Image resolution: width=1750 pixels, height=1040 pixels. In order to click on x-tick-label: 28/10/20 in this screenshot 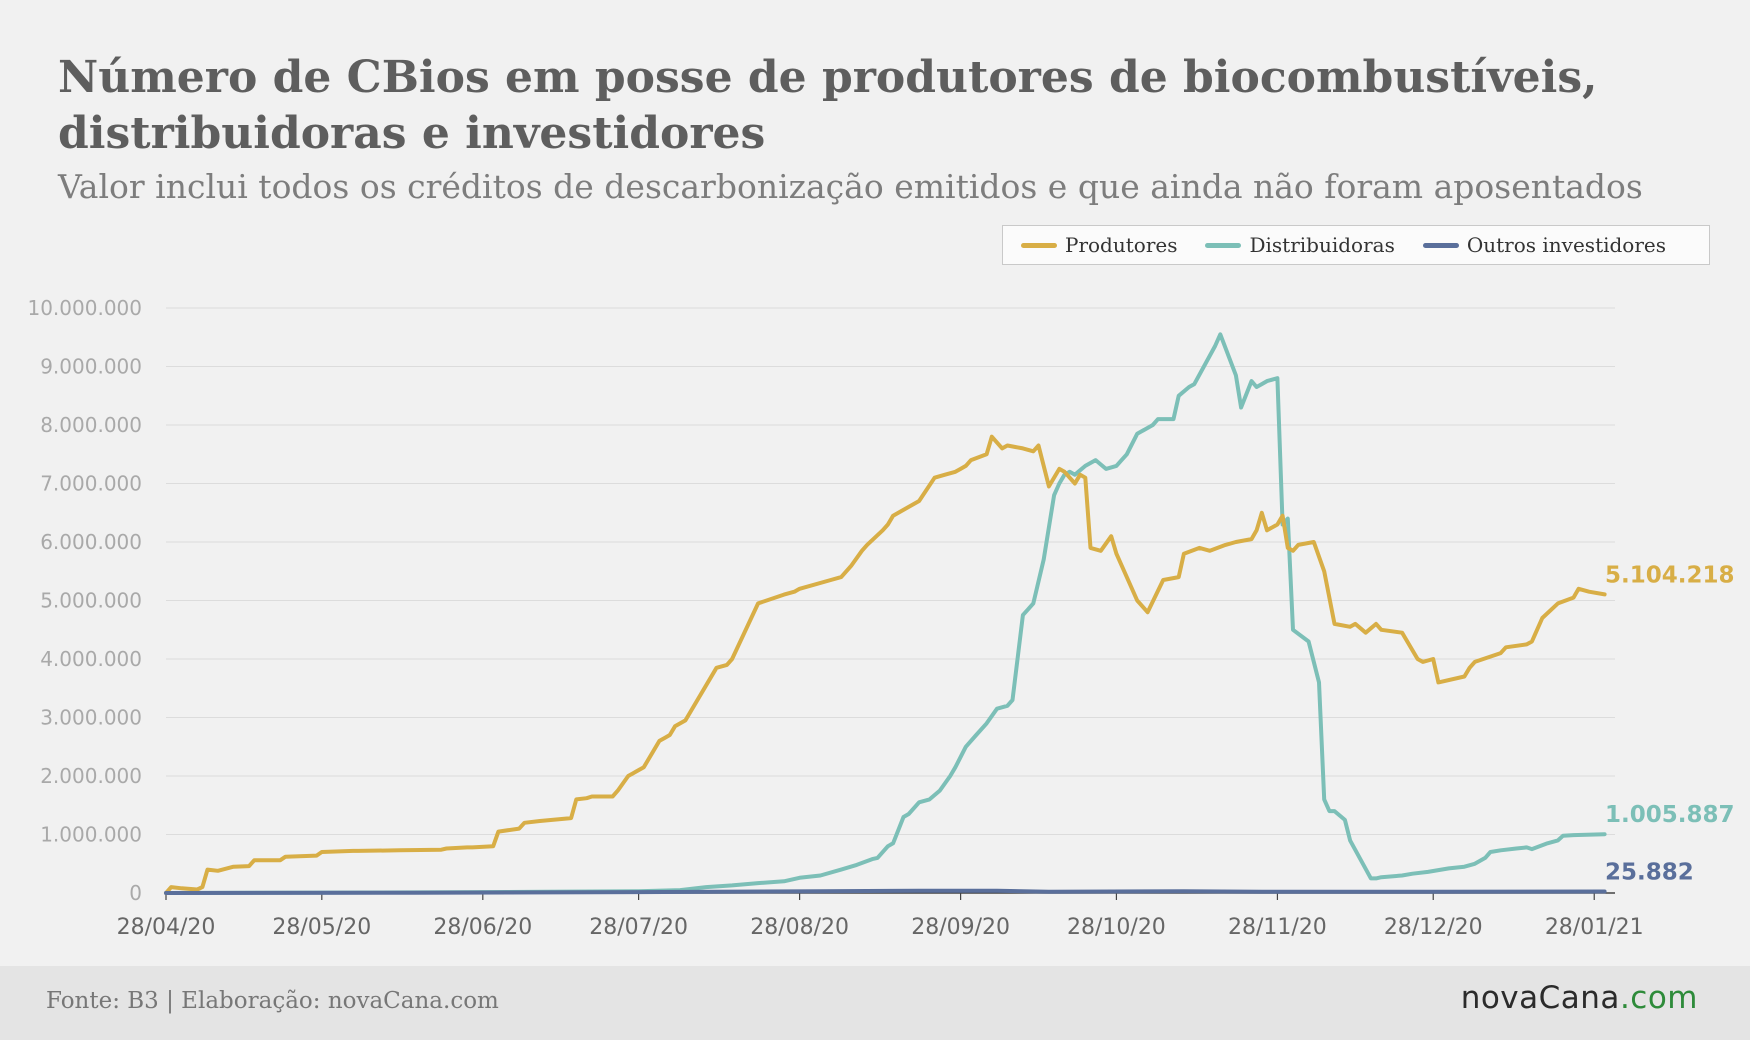, I will do `click(1116, 927)`.